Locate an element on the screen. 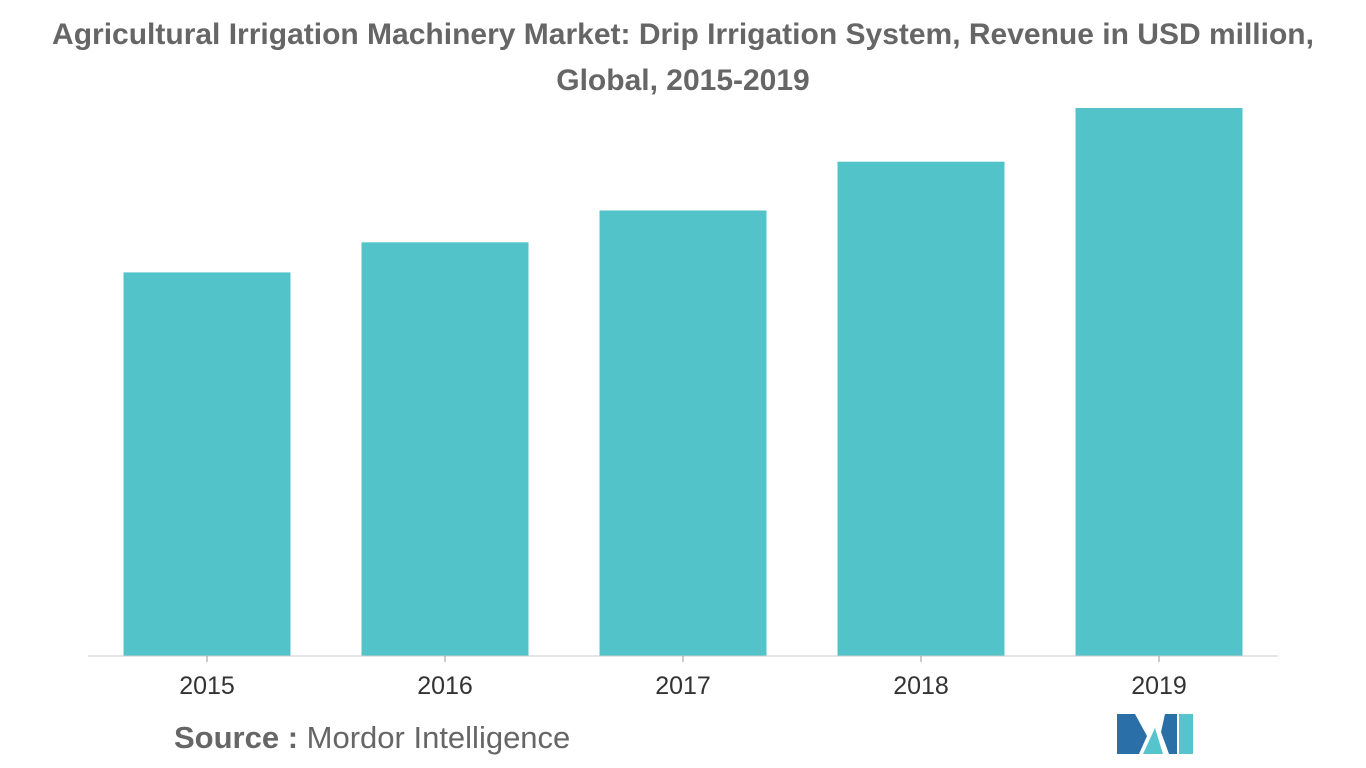 Image resolution: width=1366 pixels, height=768 pixels. x-axis-labels: 2015 2016 2017 2018 2019 is located at coordinates (683, 686).